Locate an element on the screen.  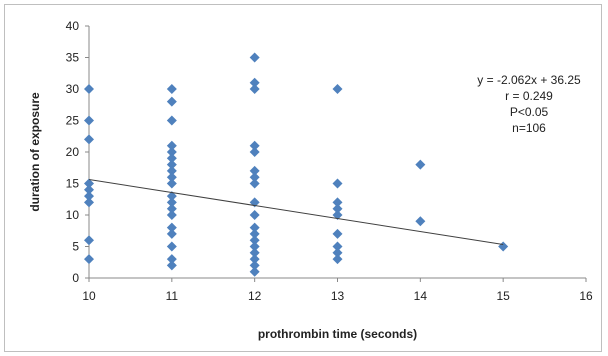
y-tick-label: 0 is located at coordinates (75, 278).